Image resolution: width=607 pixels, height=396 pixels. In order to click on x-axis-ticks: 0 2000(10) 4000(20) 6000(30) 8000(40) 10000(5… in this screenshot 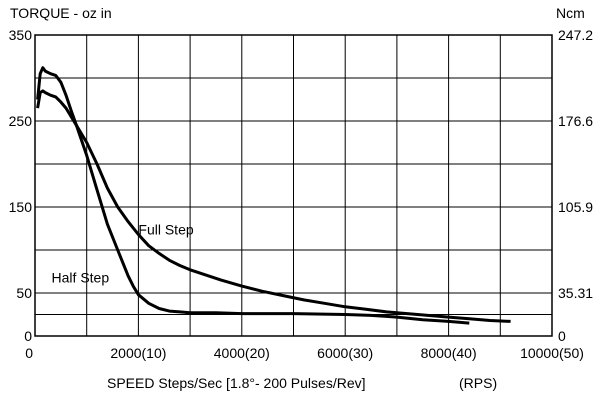, I will do `click(304, 353)`.